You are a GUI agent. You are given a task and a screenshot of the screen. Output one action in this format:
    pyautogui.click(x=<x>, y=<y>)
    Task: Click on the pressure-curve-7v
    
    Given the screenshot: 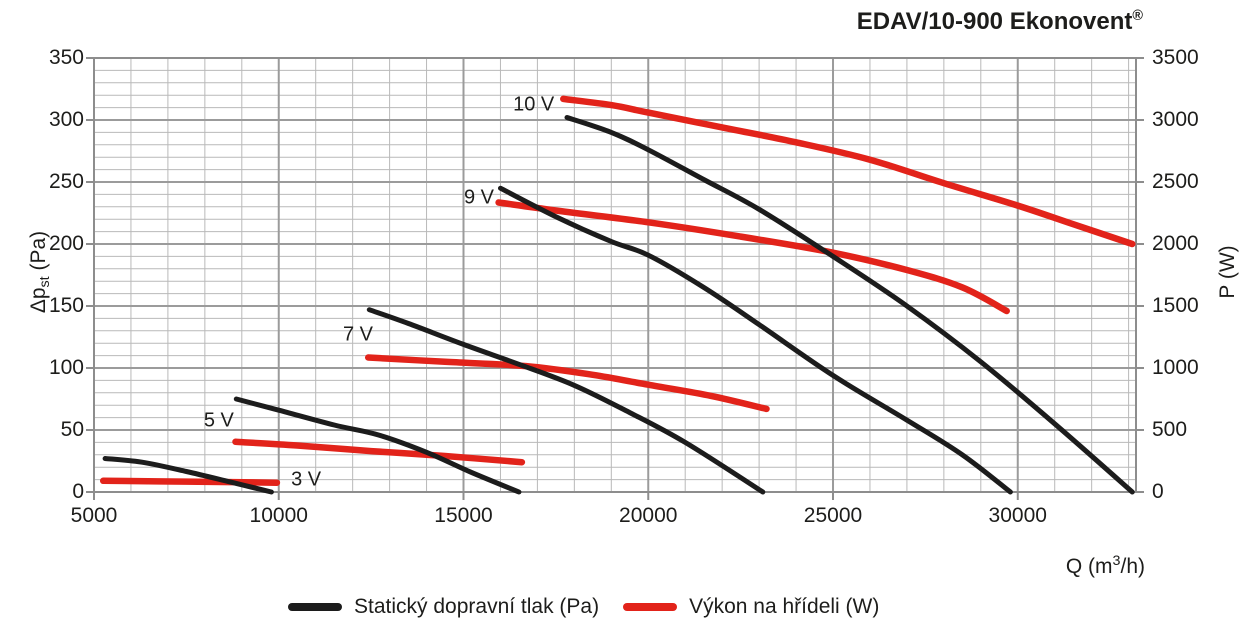 What is the action you would take?
    pyautogui.click(x=566, y=401)
    